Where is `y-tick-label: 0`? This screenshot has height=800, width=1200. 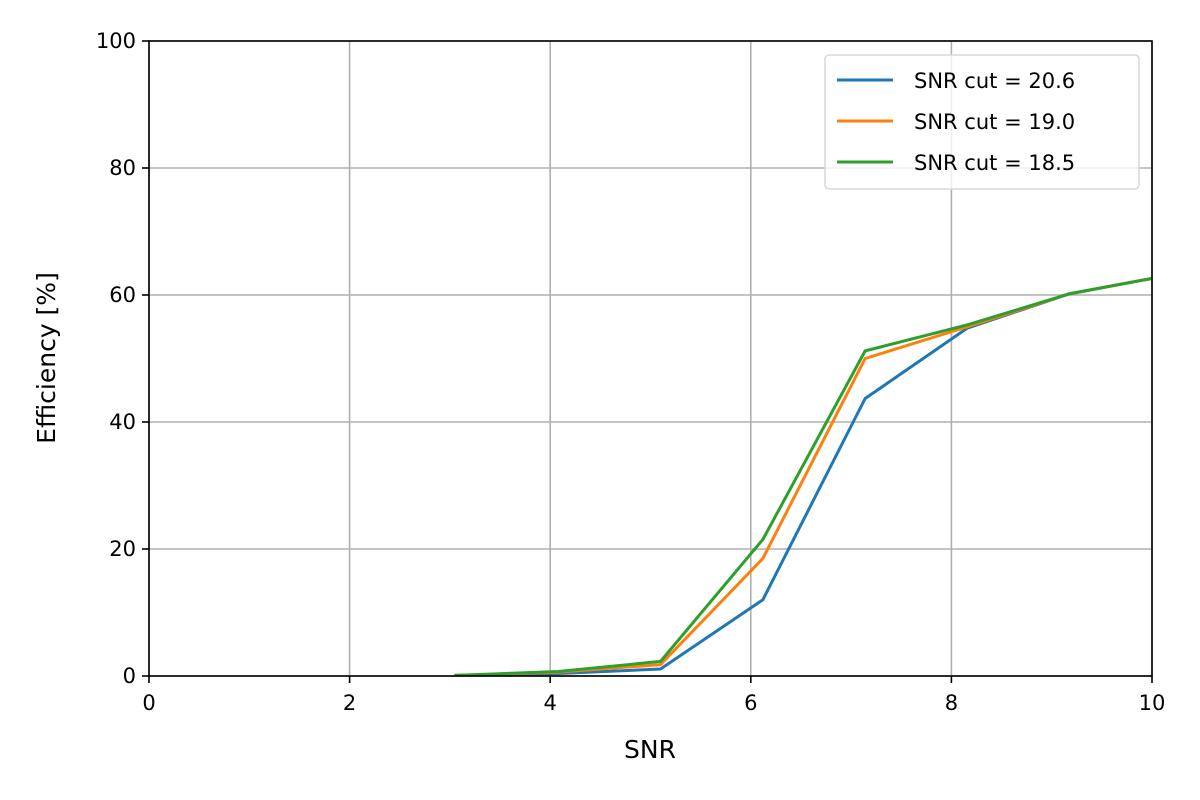 y-tick-label: 0 is located at coordinates (129, 676).